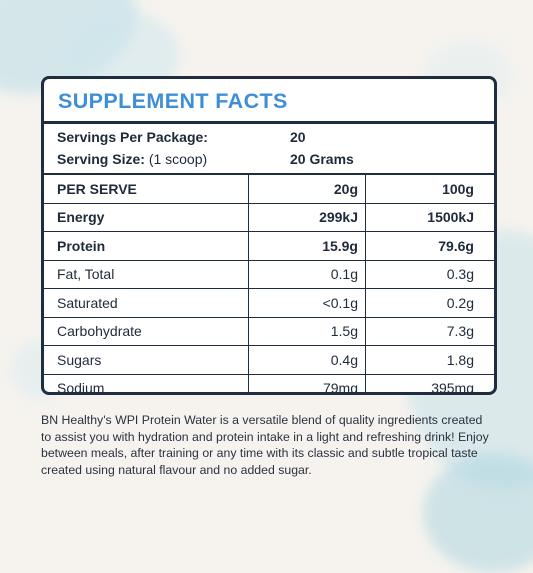 This screenshot has width=533, height=573. Describe the element at coordinates (344, 359) in the screenshot. I see `row-value-per-serve: 0.4g` at that location.